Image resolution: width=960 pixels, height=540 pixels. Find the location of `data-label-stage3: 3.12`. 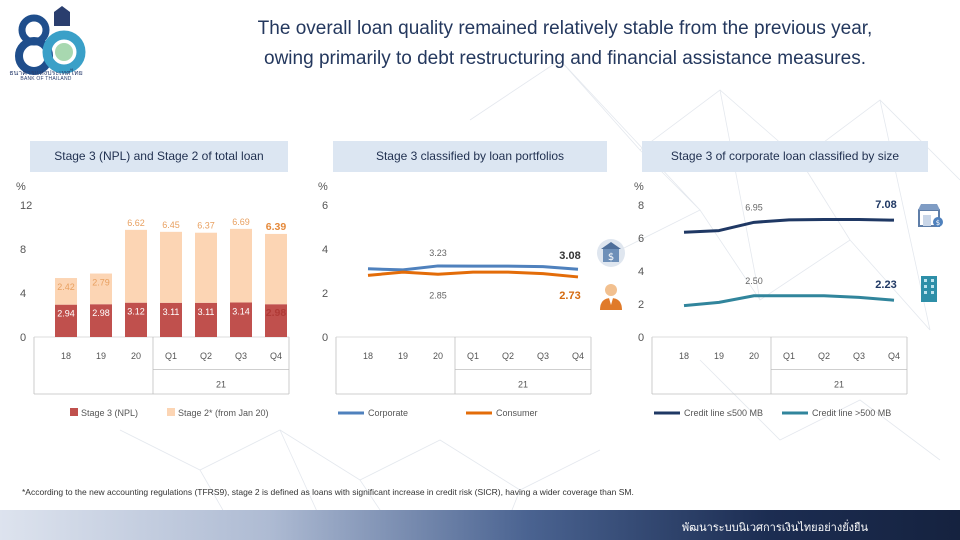

data-label-stage3: 3.12 is located at coordinates (136, 312).